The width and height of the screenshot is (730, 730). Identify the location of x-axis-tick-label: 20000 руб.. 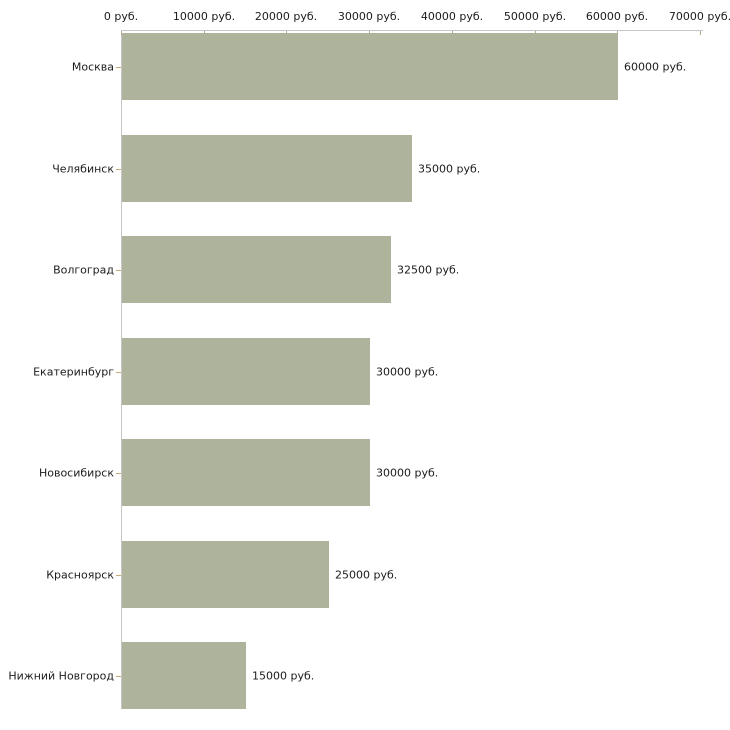
(286, 16).